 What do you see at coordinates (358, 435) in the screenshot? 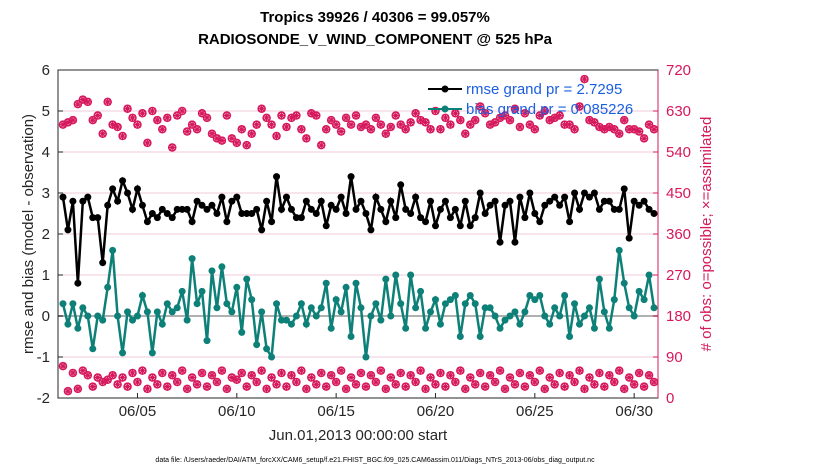
I see `x-axis-label: Jun.01,2013 00:00:00 start` at bounding box center [358, 435].